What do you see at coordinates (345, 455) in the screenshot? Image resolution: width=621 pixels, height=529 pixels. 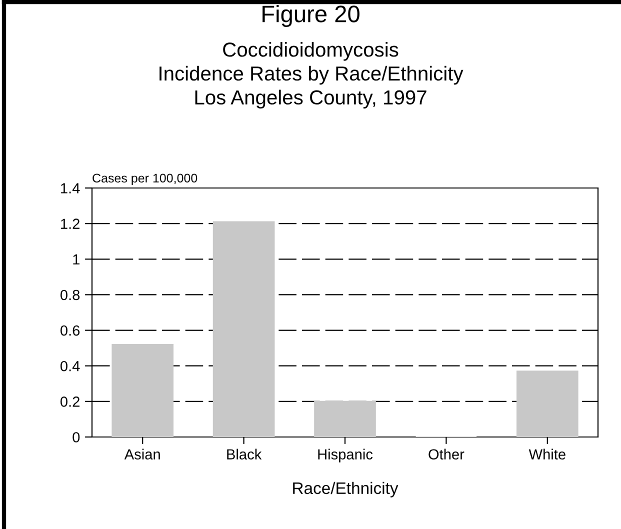 I see `x-tick-label: Hispanic` at bounding box center [345, 455].